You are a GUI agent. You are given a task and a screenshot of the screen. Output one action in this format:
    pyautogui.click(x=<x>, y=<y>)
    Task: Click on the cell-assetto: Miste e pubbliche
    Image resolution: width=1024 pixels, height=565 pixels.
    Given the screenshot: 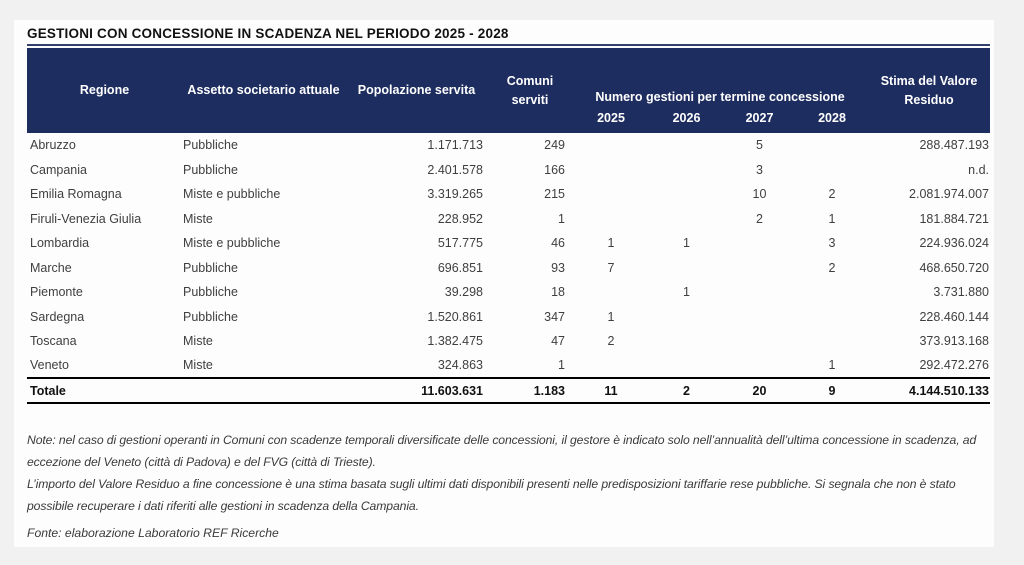 What is the action you would take?
    pyautogui.click(x=232, y=194)
    